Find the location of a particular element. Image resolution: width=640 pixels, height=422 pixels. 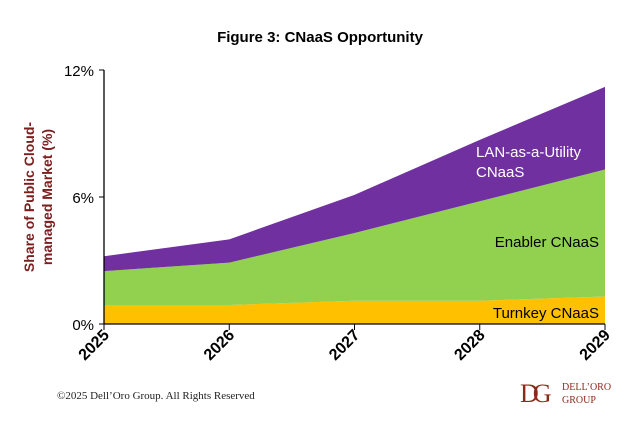

series-label: LAN-as-a-Utility is located at coordinates (529, 152).